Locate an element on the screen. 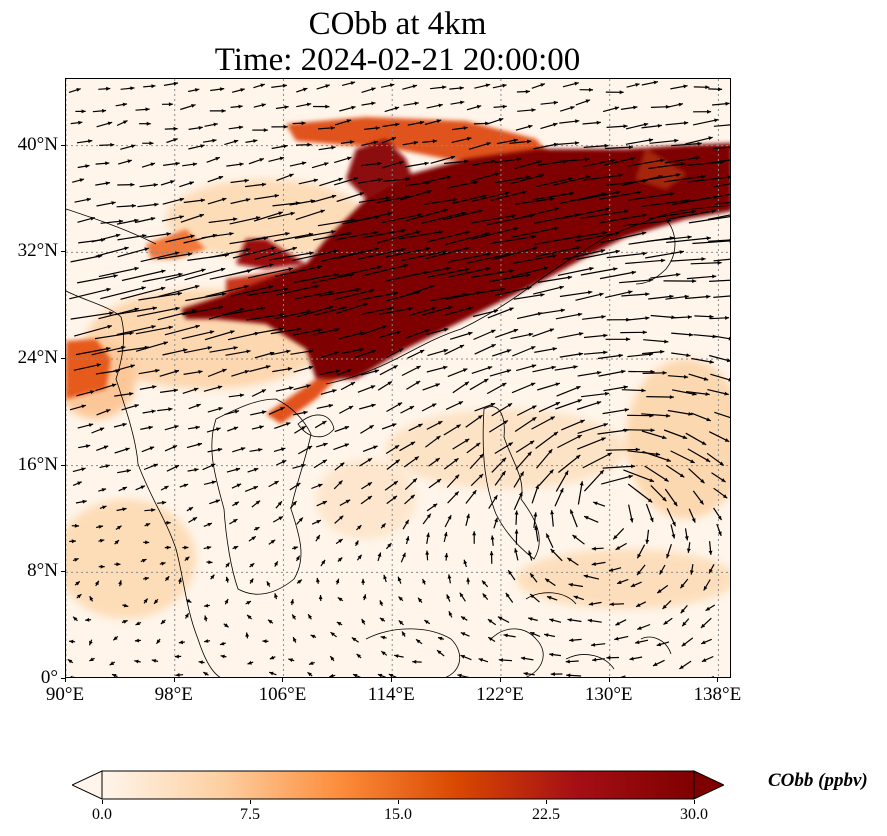 The image size is (887, 836). colorbar-tick-label: 0.0 is located at coordinates (102, 814).